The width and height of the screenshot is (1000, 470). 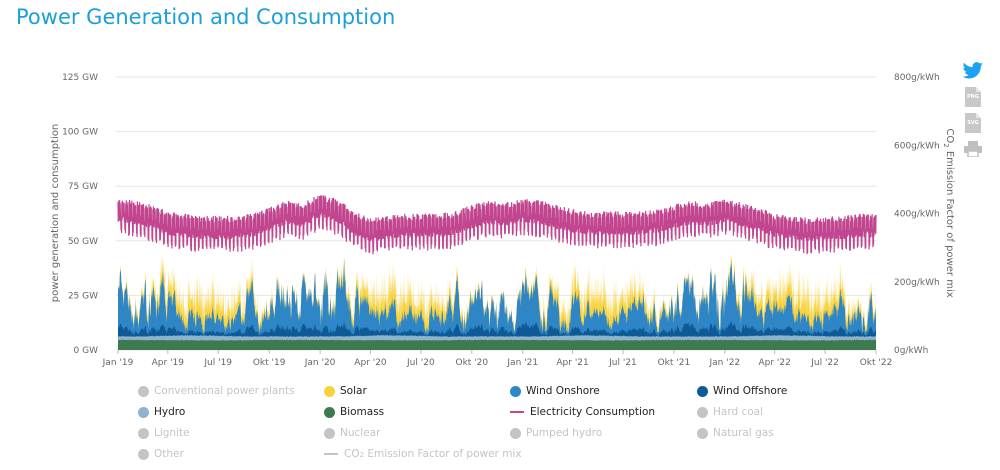 What do you see at coordinates (917, 283) in the screenshot?
I see `y-right-tick-label: 200g/kWh` at bounding box center [917, 283].